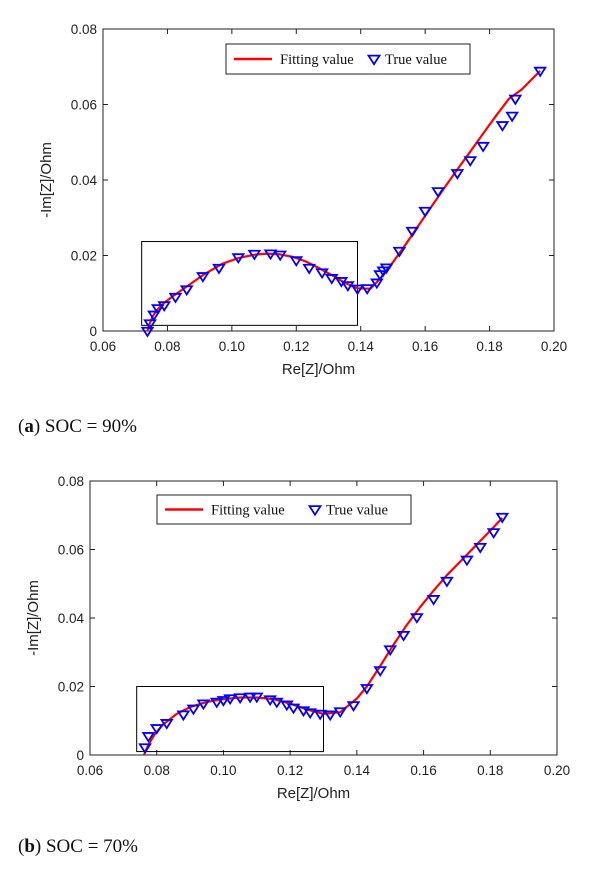 The width and height of the screenshot is (594, 873). Describe the element at coordinates (29, 846) in the screenshot. I see `caption-letter: b` at that location.